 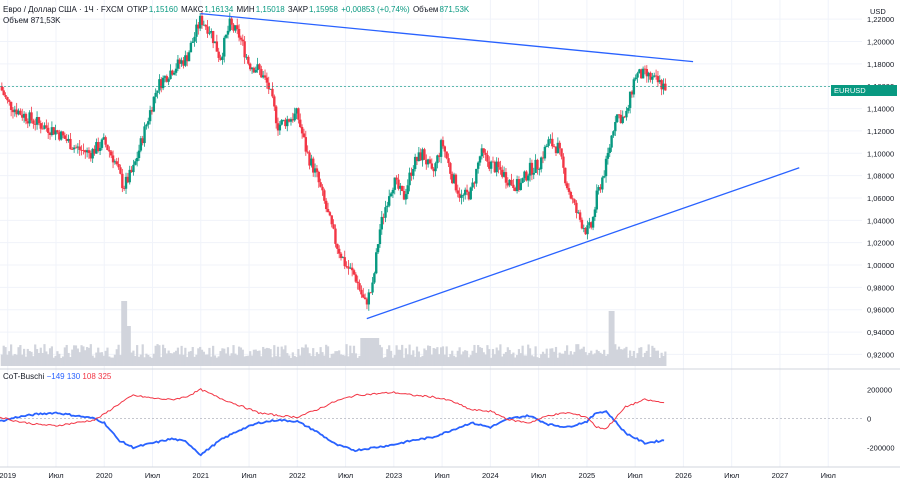 What do you see at coordinates (683, 475) in the screenshot?
I see `time-tick-label: 2026` at bounding box center [683, 475].